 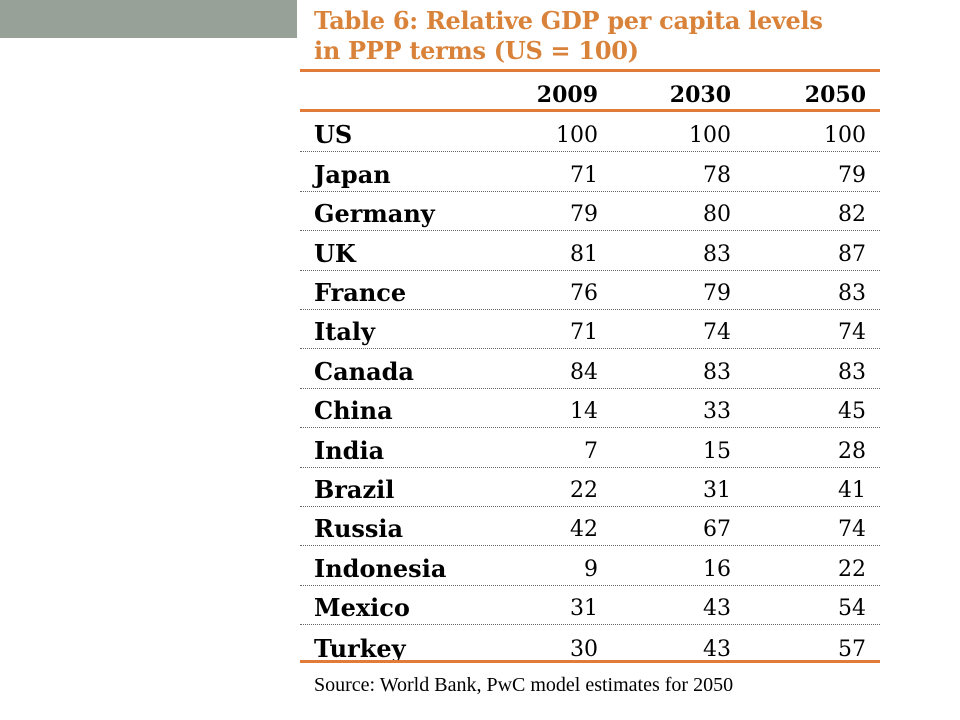 I want to click on value-cell-2009: 31, so click(x=584, y=609).